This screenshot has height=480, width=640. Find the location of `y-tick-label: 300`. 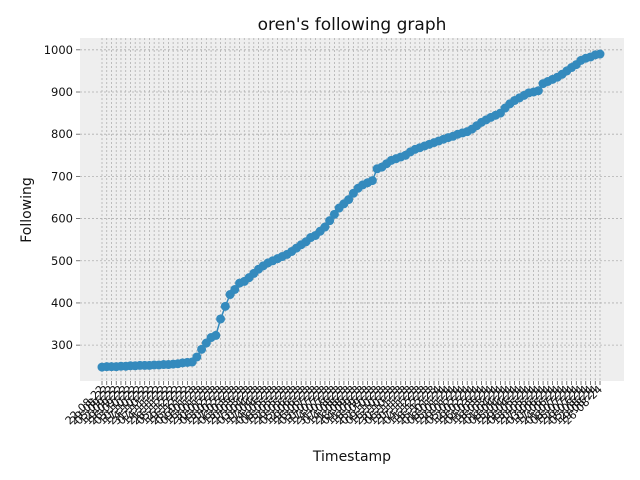

y-tick-label: 300 is located at coordinates (62, 345).